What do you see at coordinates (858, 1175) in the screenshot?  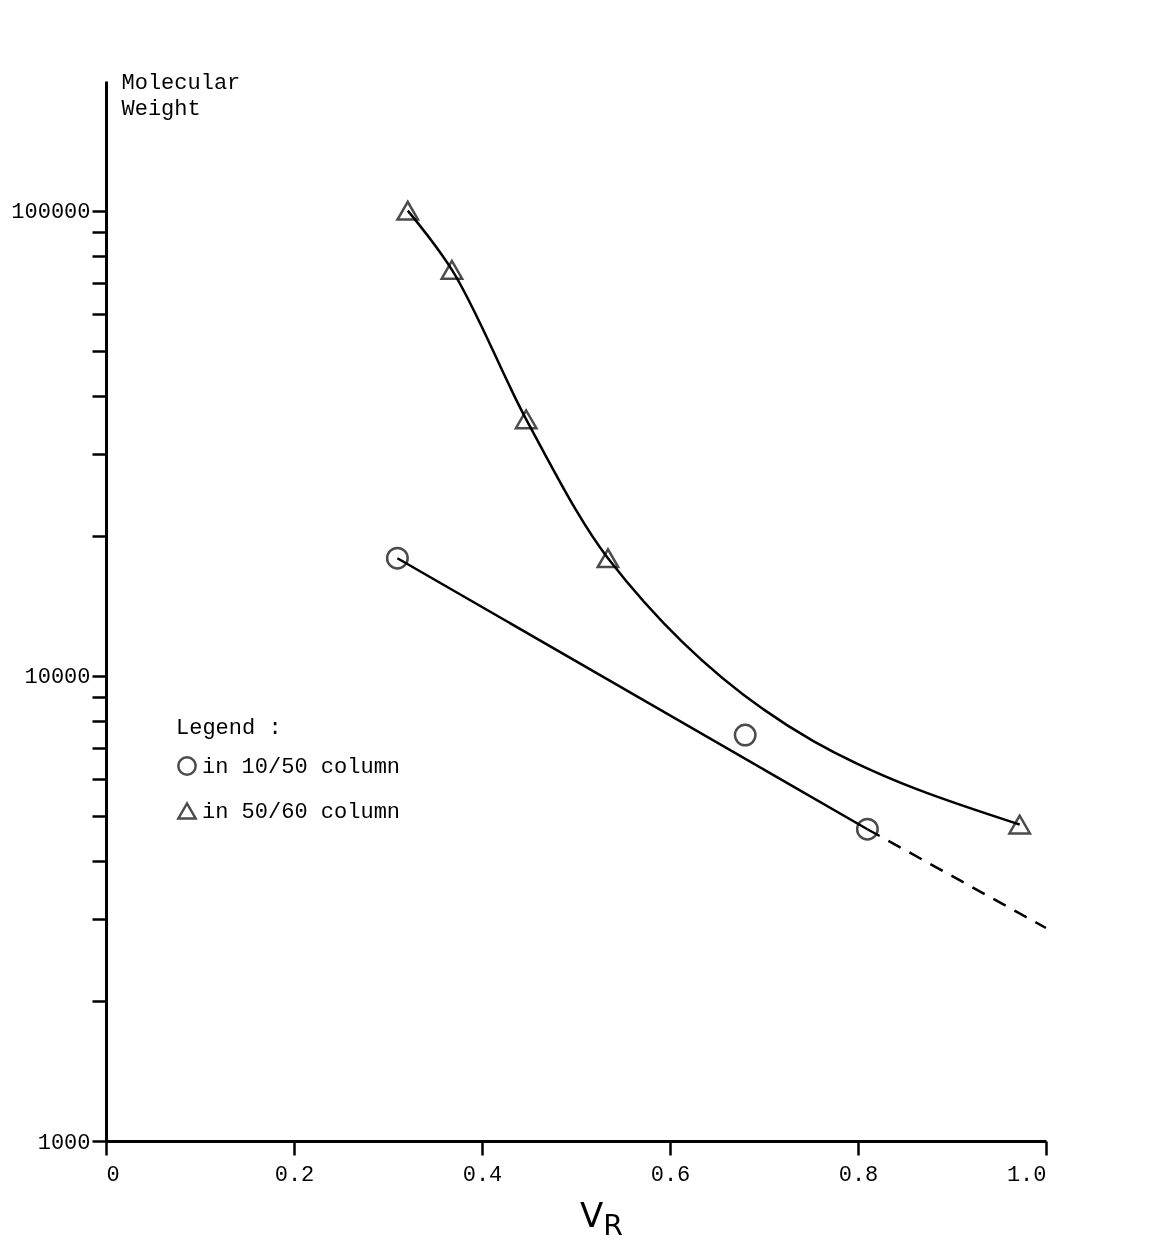 I see `x-tick-label: 0.8` at bounding box center [858, 1175].